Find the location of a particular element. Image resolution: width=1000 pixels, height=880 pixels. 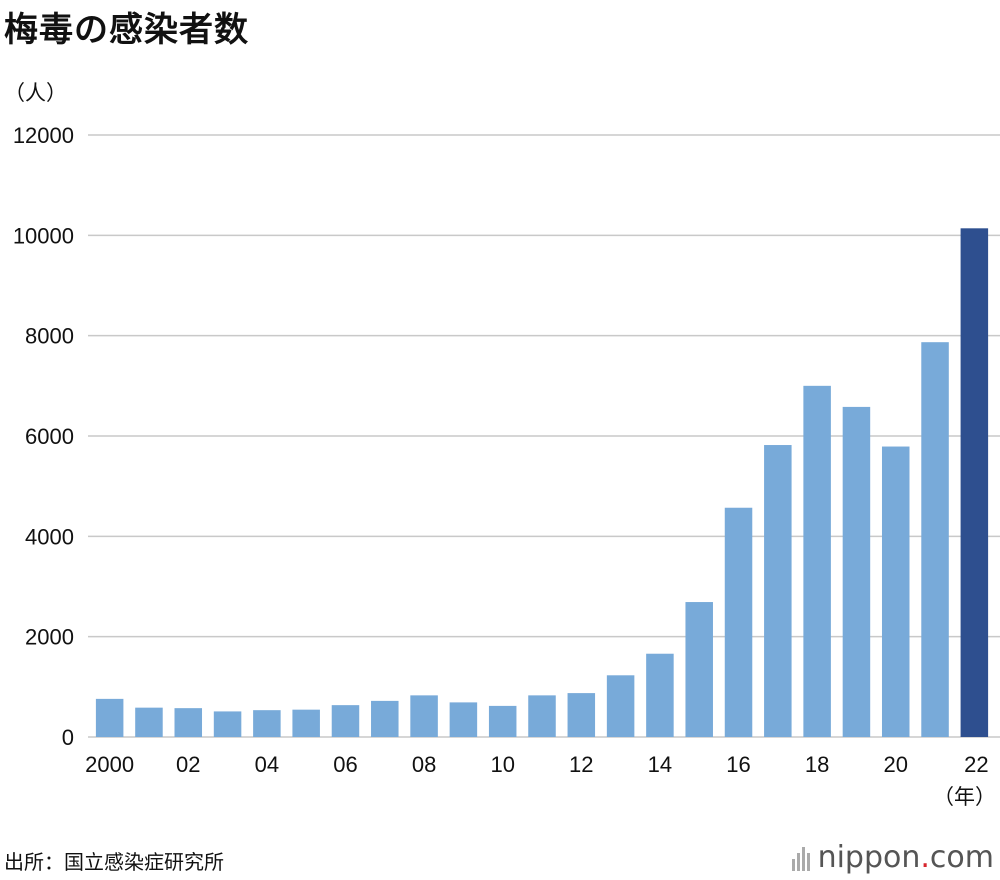

source-note: 出所：国立感染症研究所 is located at coordinates (114, 862).